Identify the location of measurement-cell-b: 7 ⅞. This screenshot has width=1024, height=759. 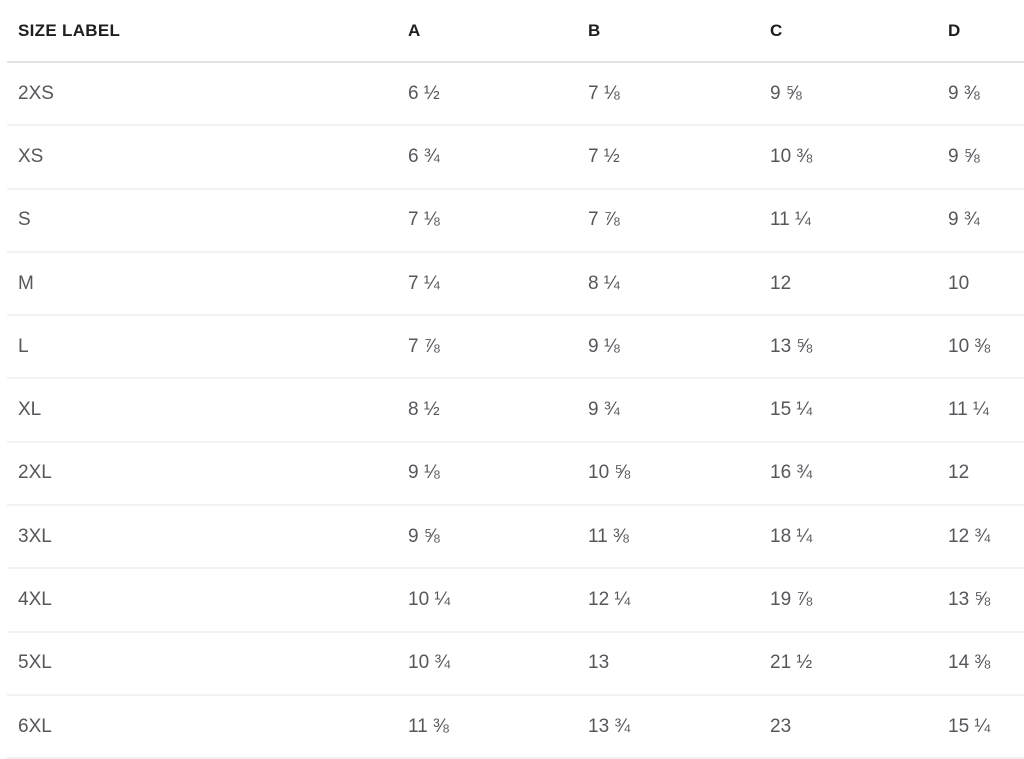
(661, 220).